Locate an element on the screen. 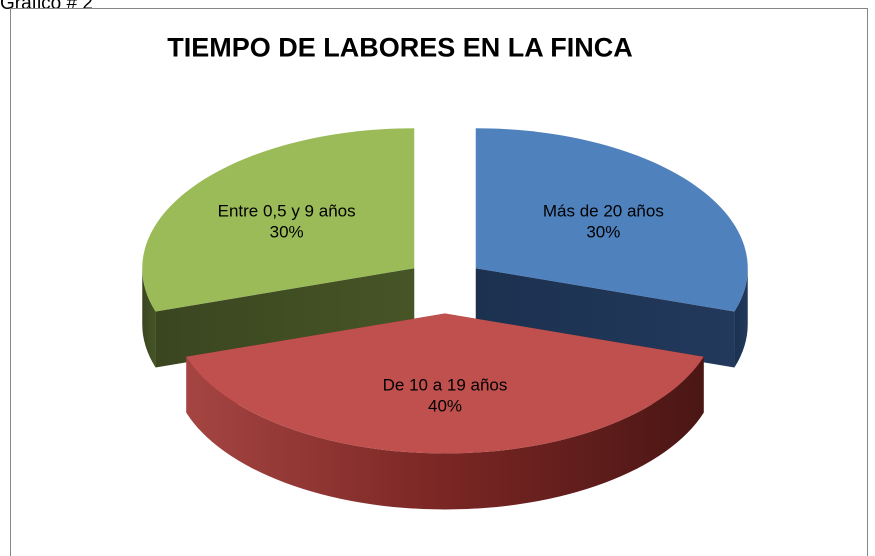 This screenshot has width=875, height=556. slice-label: Más de 20 años is located at coordinates (603, 211).